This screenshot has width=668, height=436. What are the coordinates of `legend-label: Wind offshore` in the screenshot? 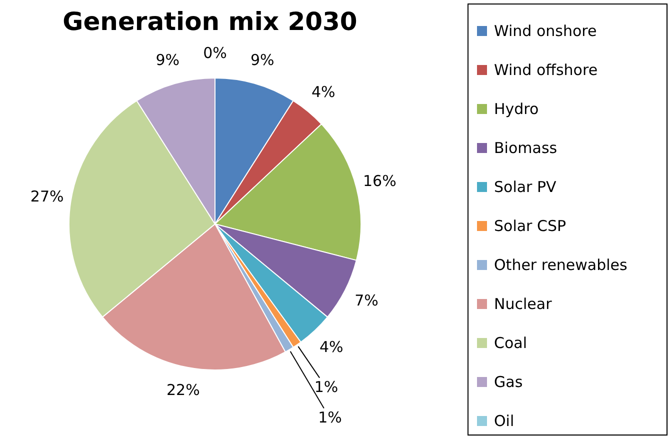 It's located at (546, 70).